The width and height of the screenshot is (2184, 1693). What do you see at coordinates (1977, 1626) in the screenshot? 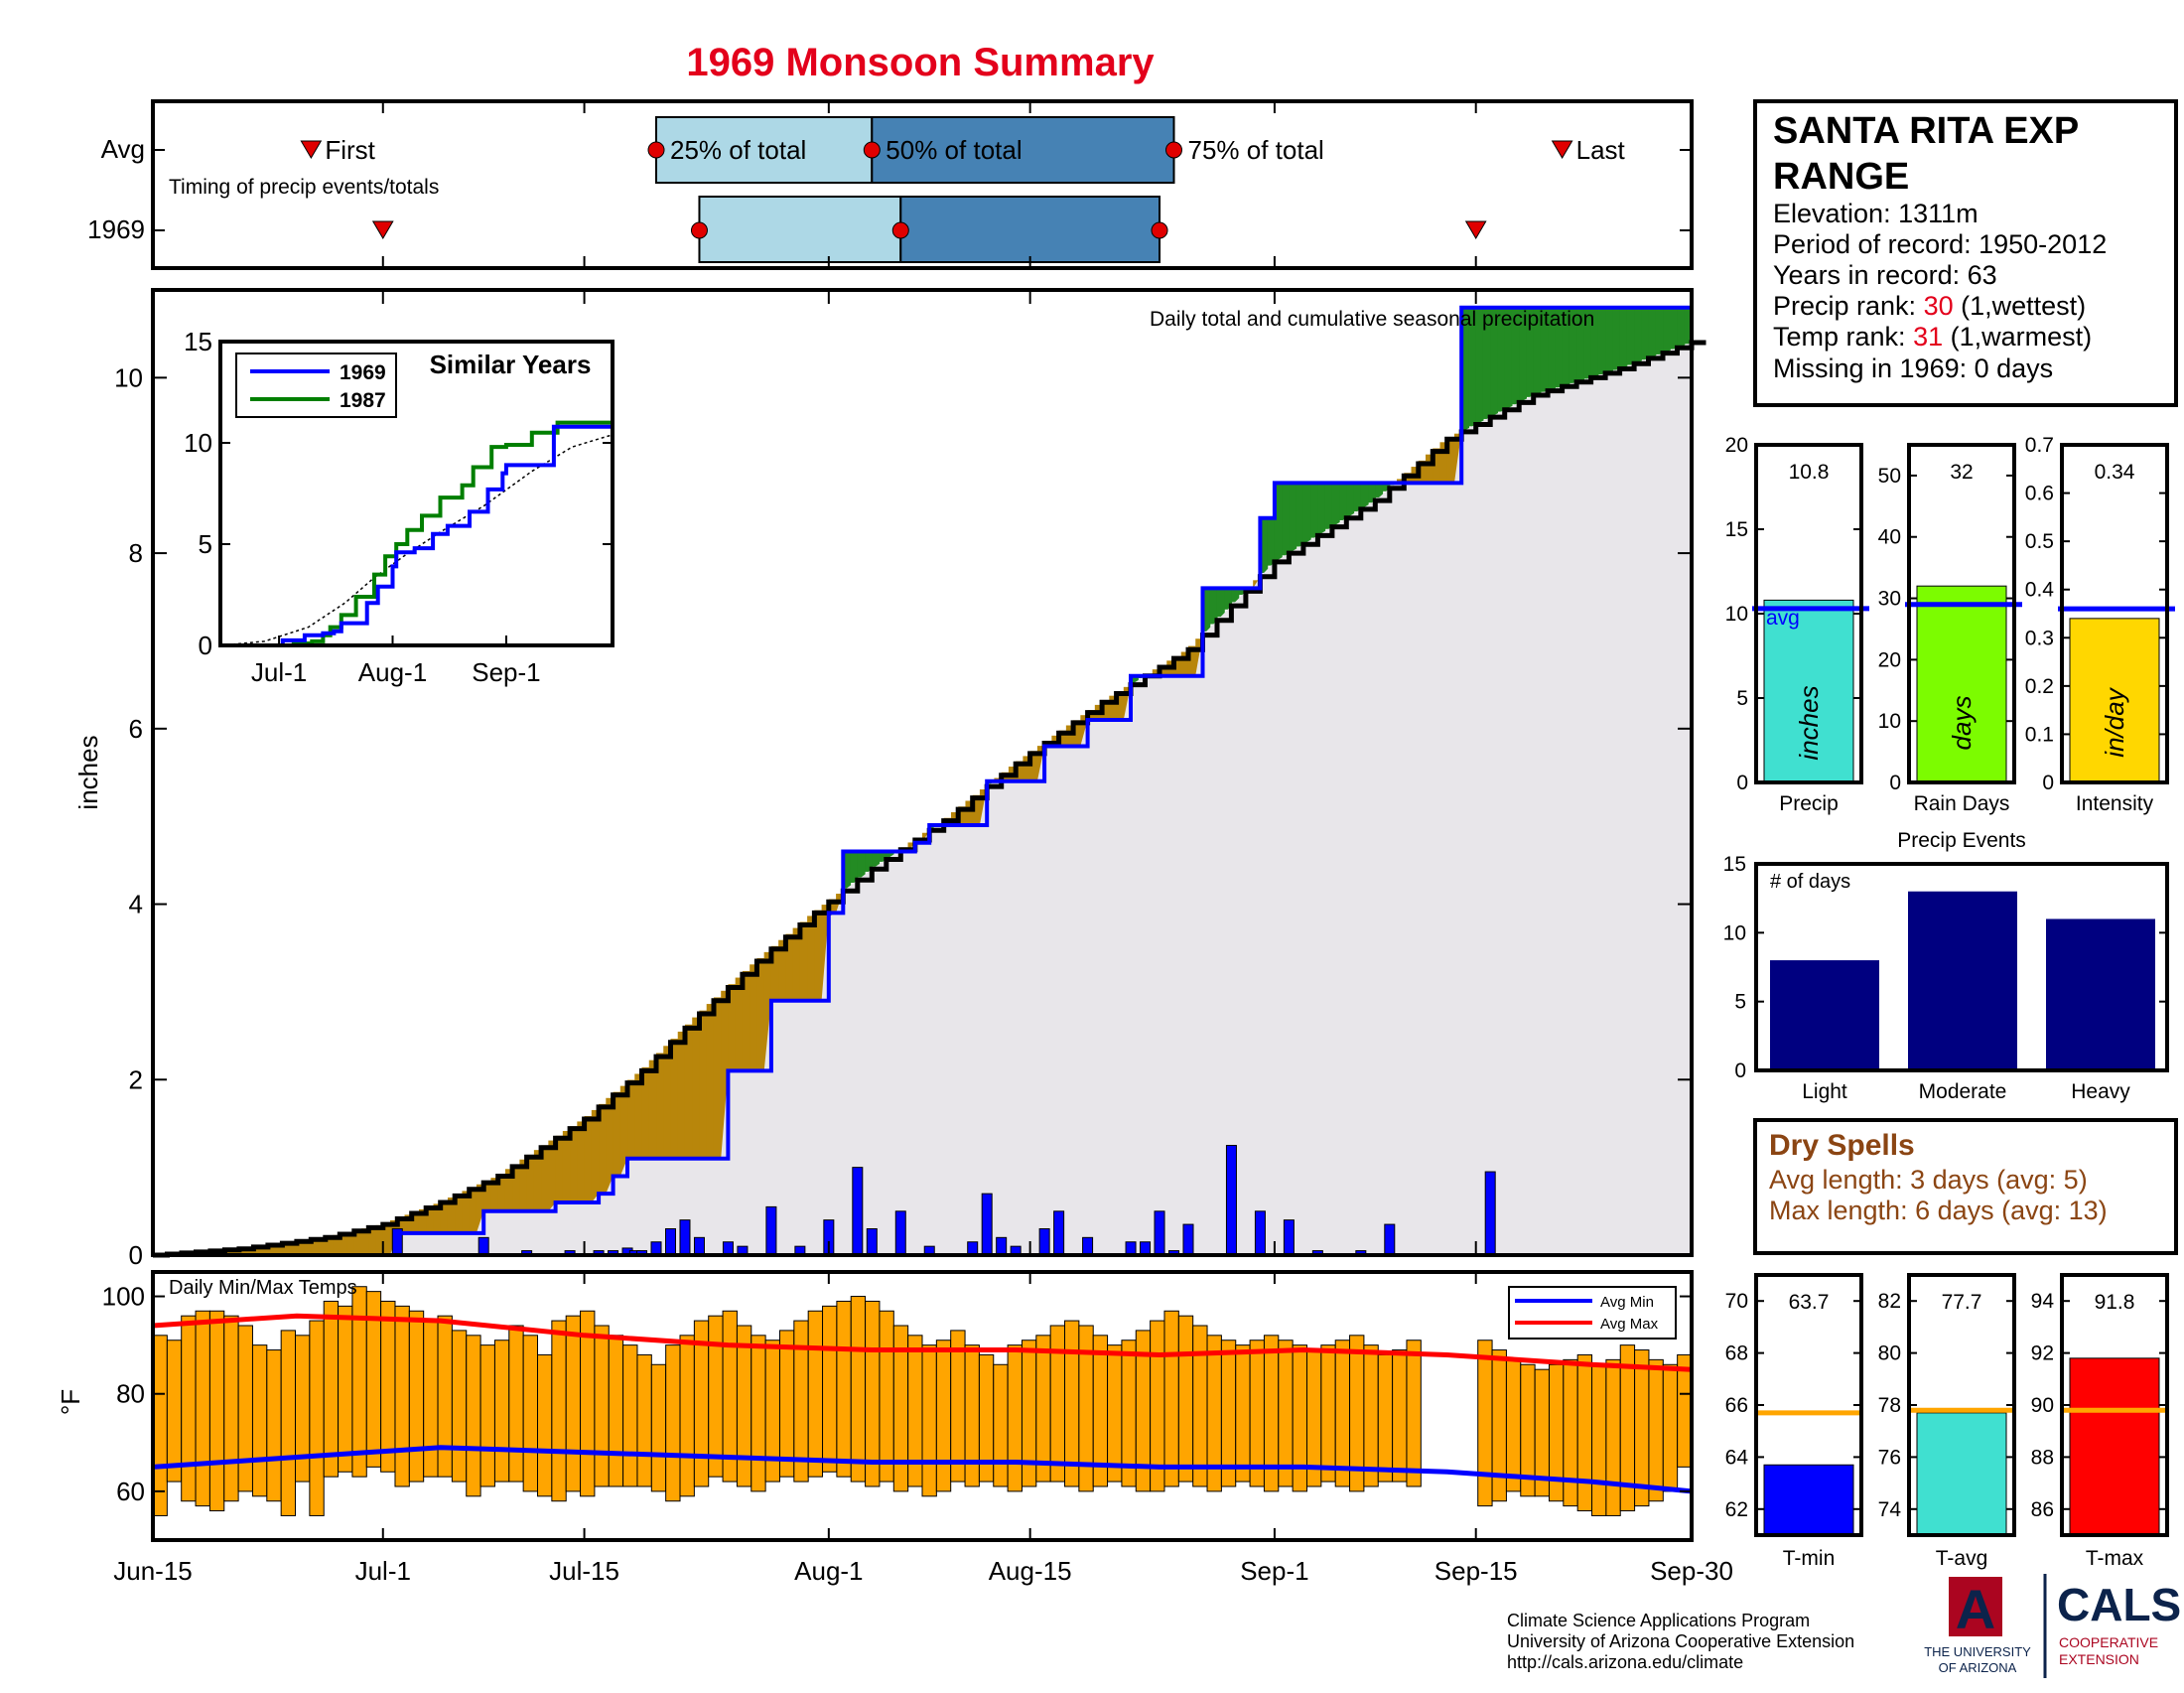
I see `ua-logo: A THE UNIVERSITY OF ARIZONA` at bounding box center [1977, 1626].